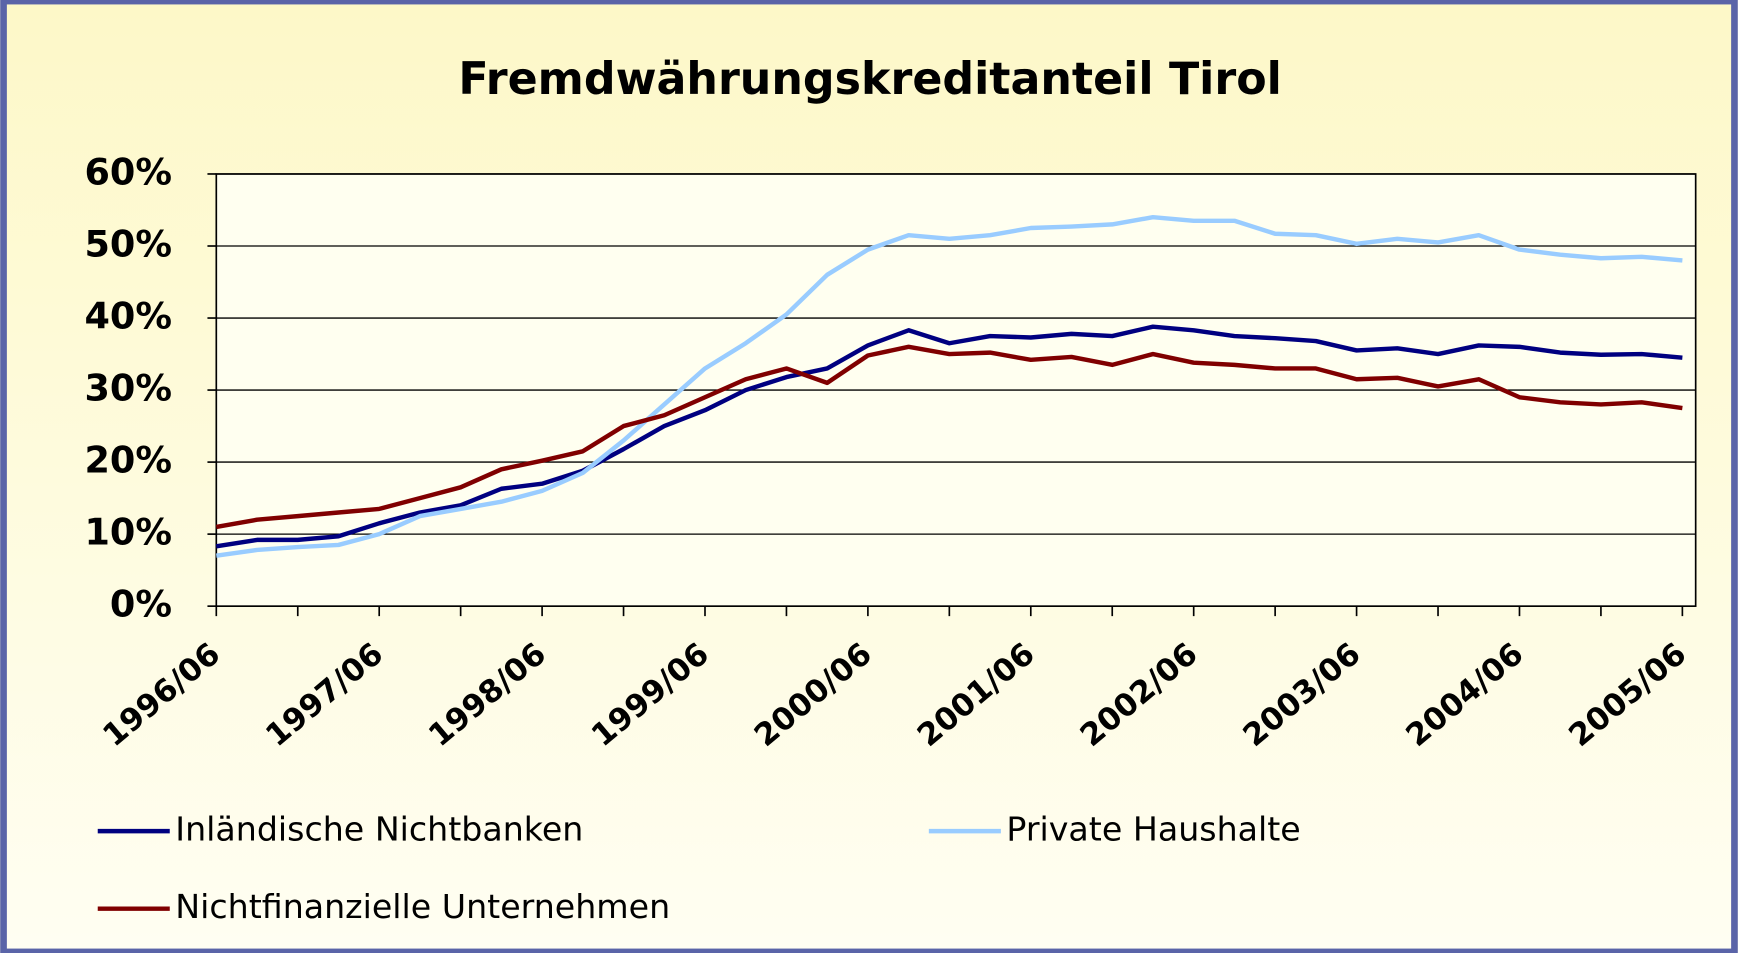 The height and width of the screenshot is (953, 1738). What do you see at coordinates (870, 79) in the screenshot?
I see `chart-title: Fremdwährungskreditanteil Tirol` at bounding box center [870, 79].